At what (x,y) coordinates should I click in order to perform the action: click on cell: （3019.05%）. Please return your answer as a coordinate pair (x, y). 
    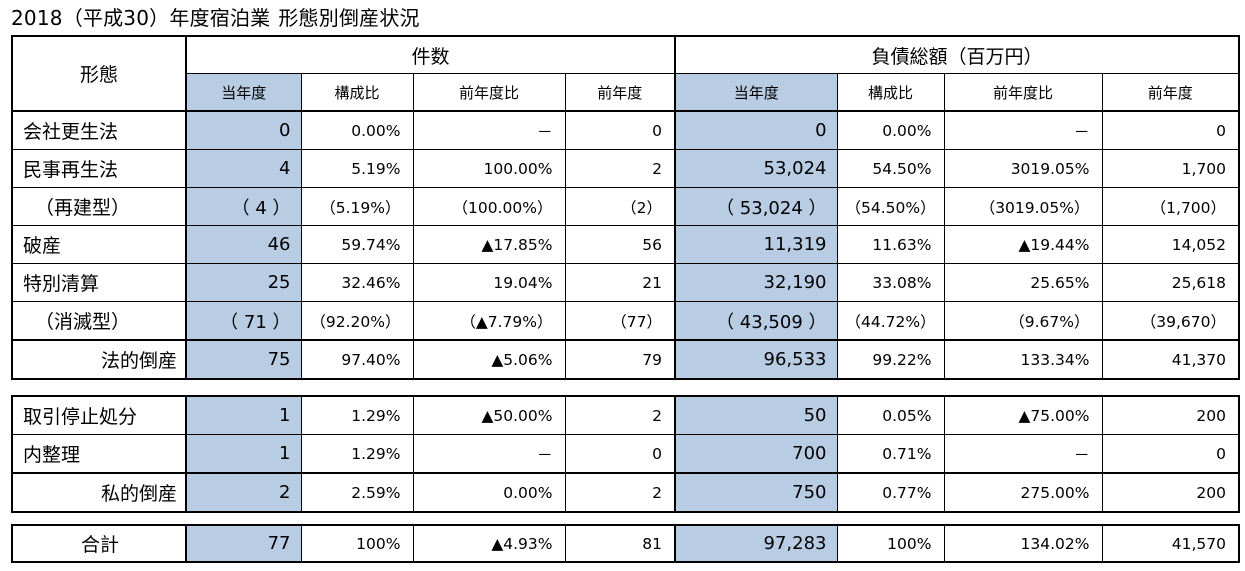
    Looking at the image, I should click on (1023, 206).